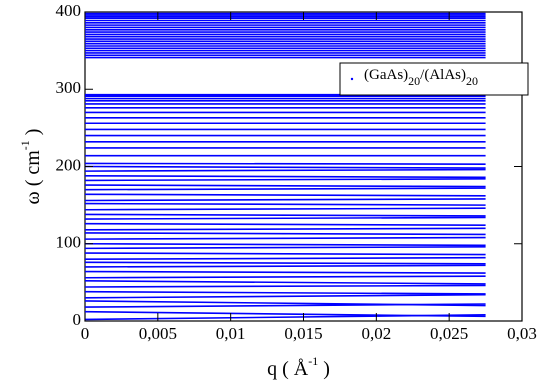 Image resolution: width=550 pixels, height=390 pixels. What do you see at coordinates (69, 164) in the screenshot?
I see `y-tick-label: 200` at bounding box center [69, 164].